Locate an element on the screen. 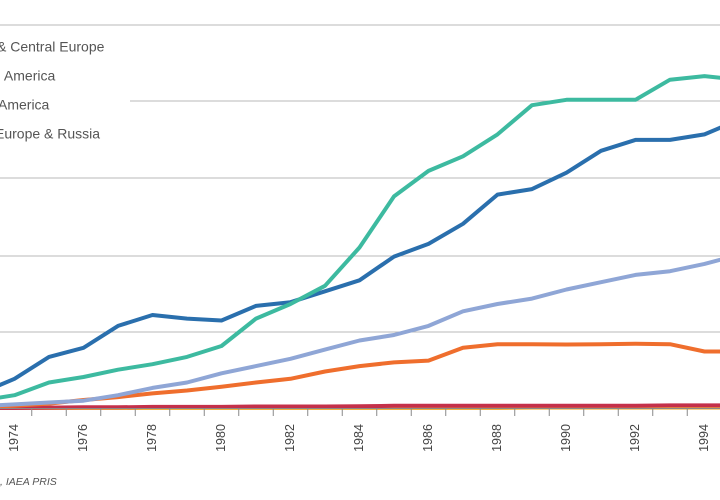 The height and width of the screenshot is (500, 720). legend-label: Europe & Russia is located at coordinates (50, 134).